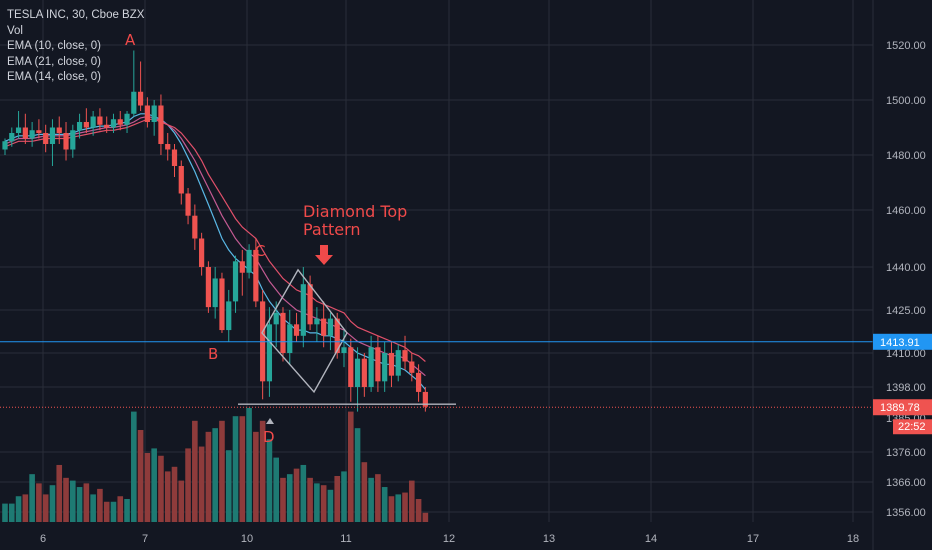  Describe the element at coordinates (355, 211) in the screenshot. I see `pattern-title-line1: Diamond Top` at that location.